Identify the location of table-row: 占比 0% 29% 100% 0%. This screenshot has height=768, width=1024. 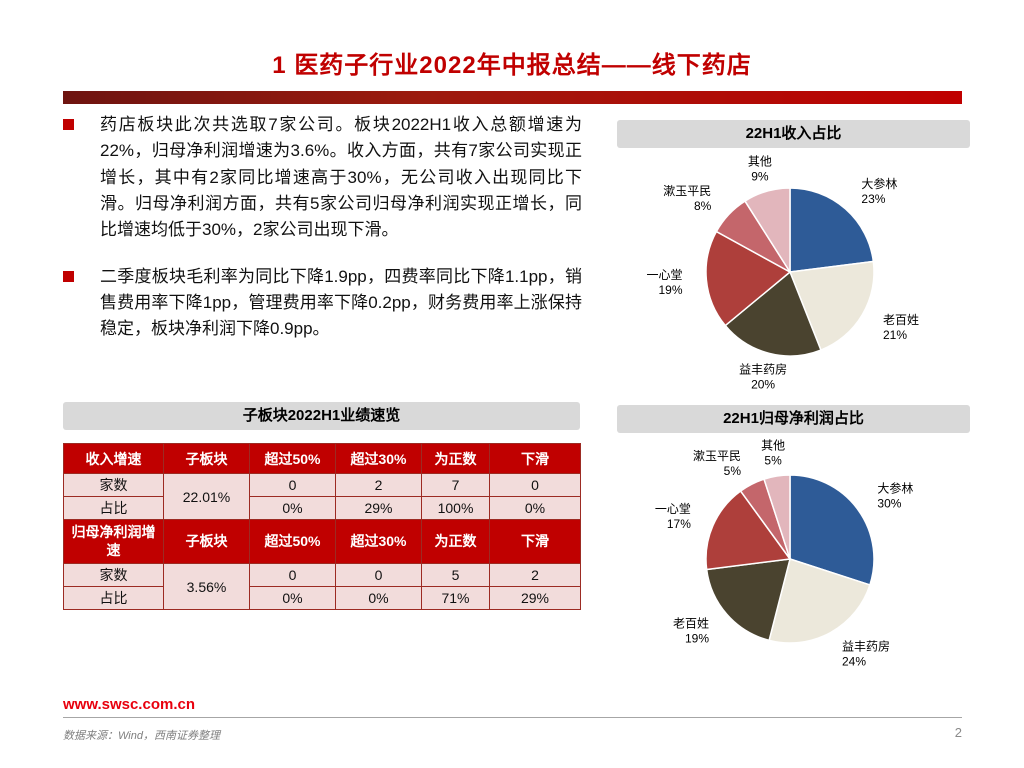
(322, 508).